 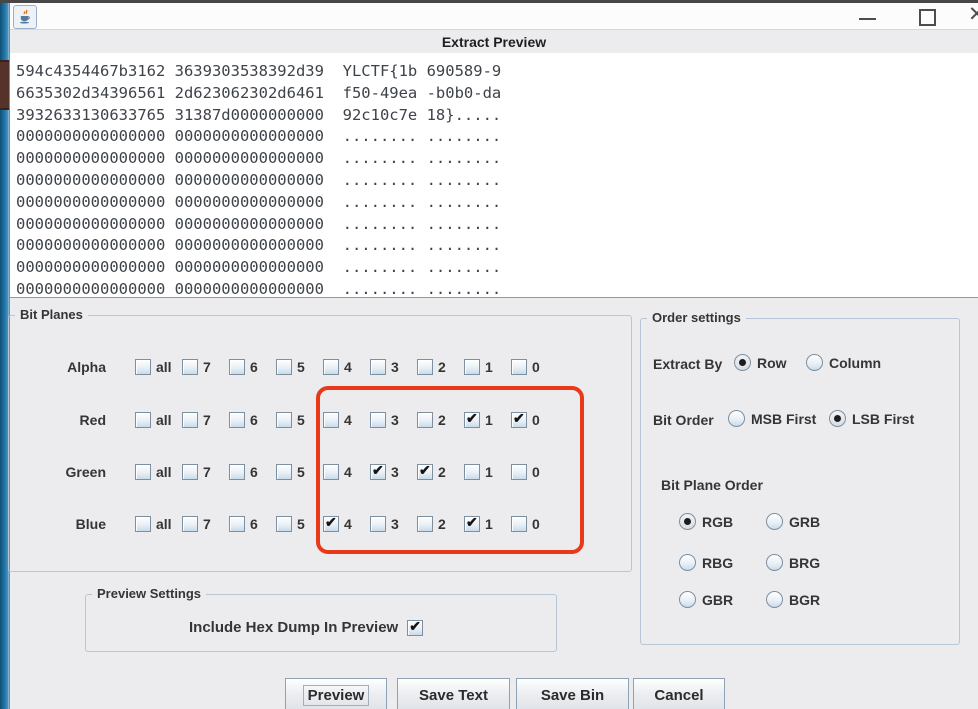 What do you see at coordinates (301, 523) in the screenshot?
I see `bit-label: 5` at bounding box center [301, 523].